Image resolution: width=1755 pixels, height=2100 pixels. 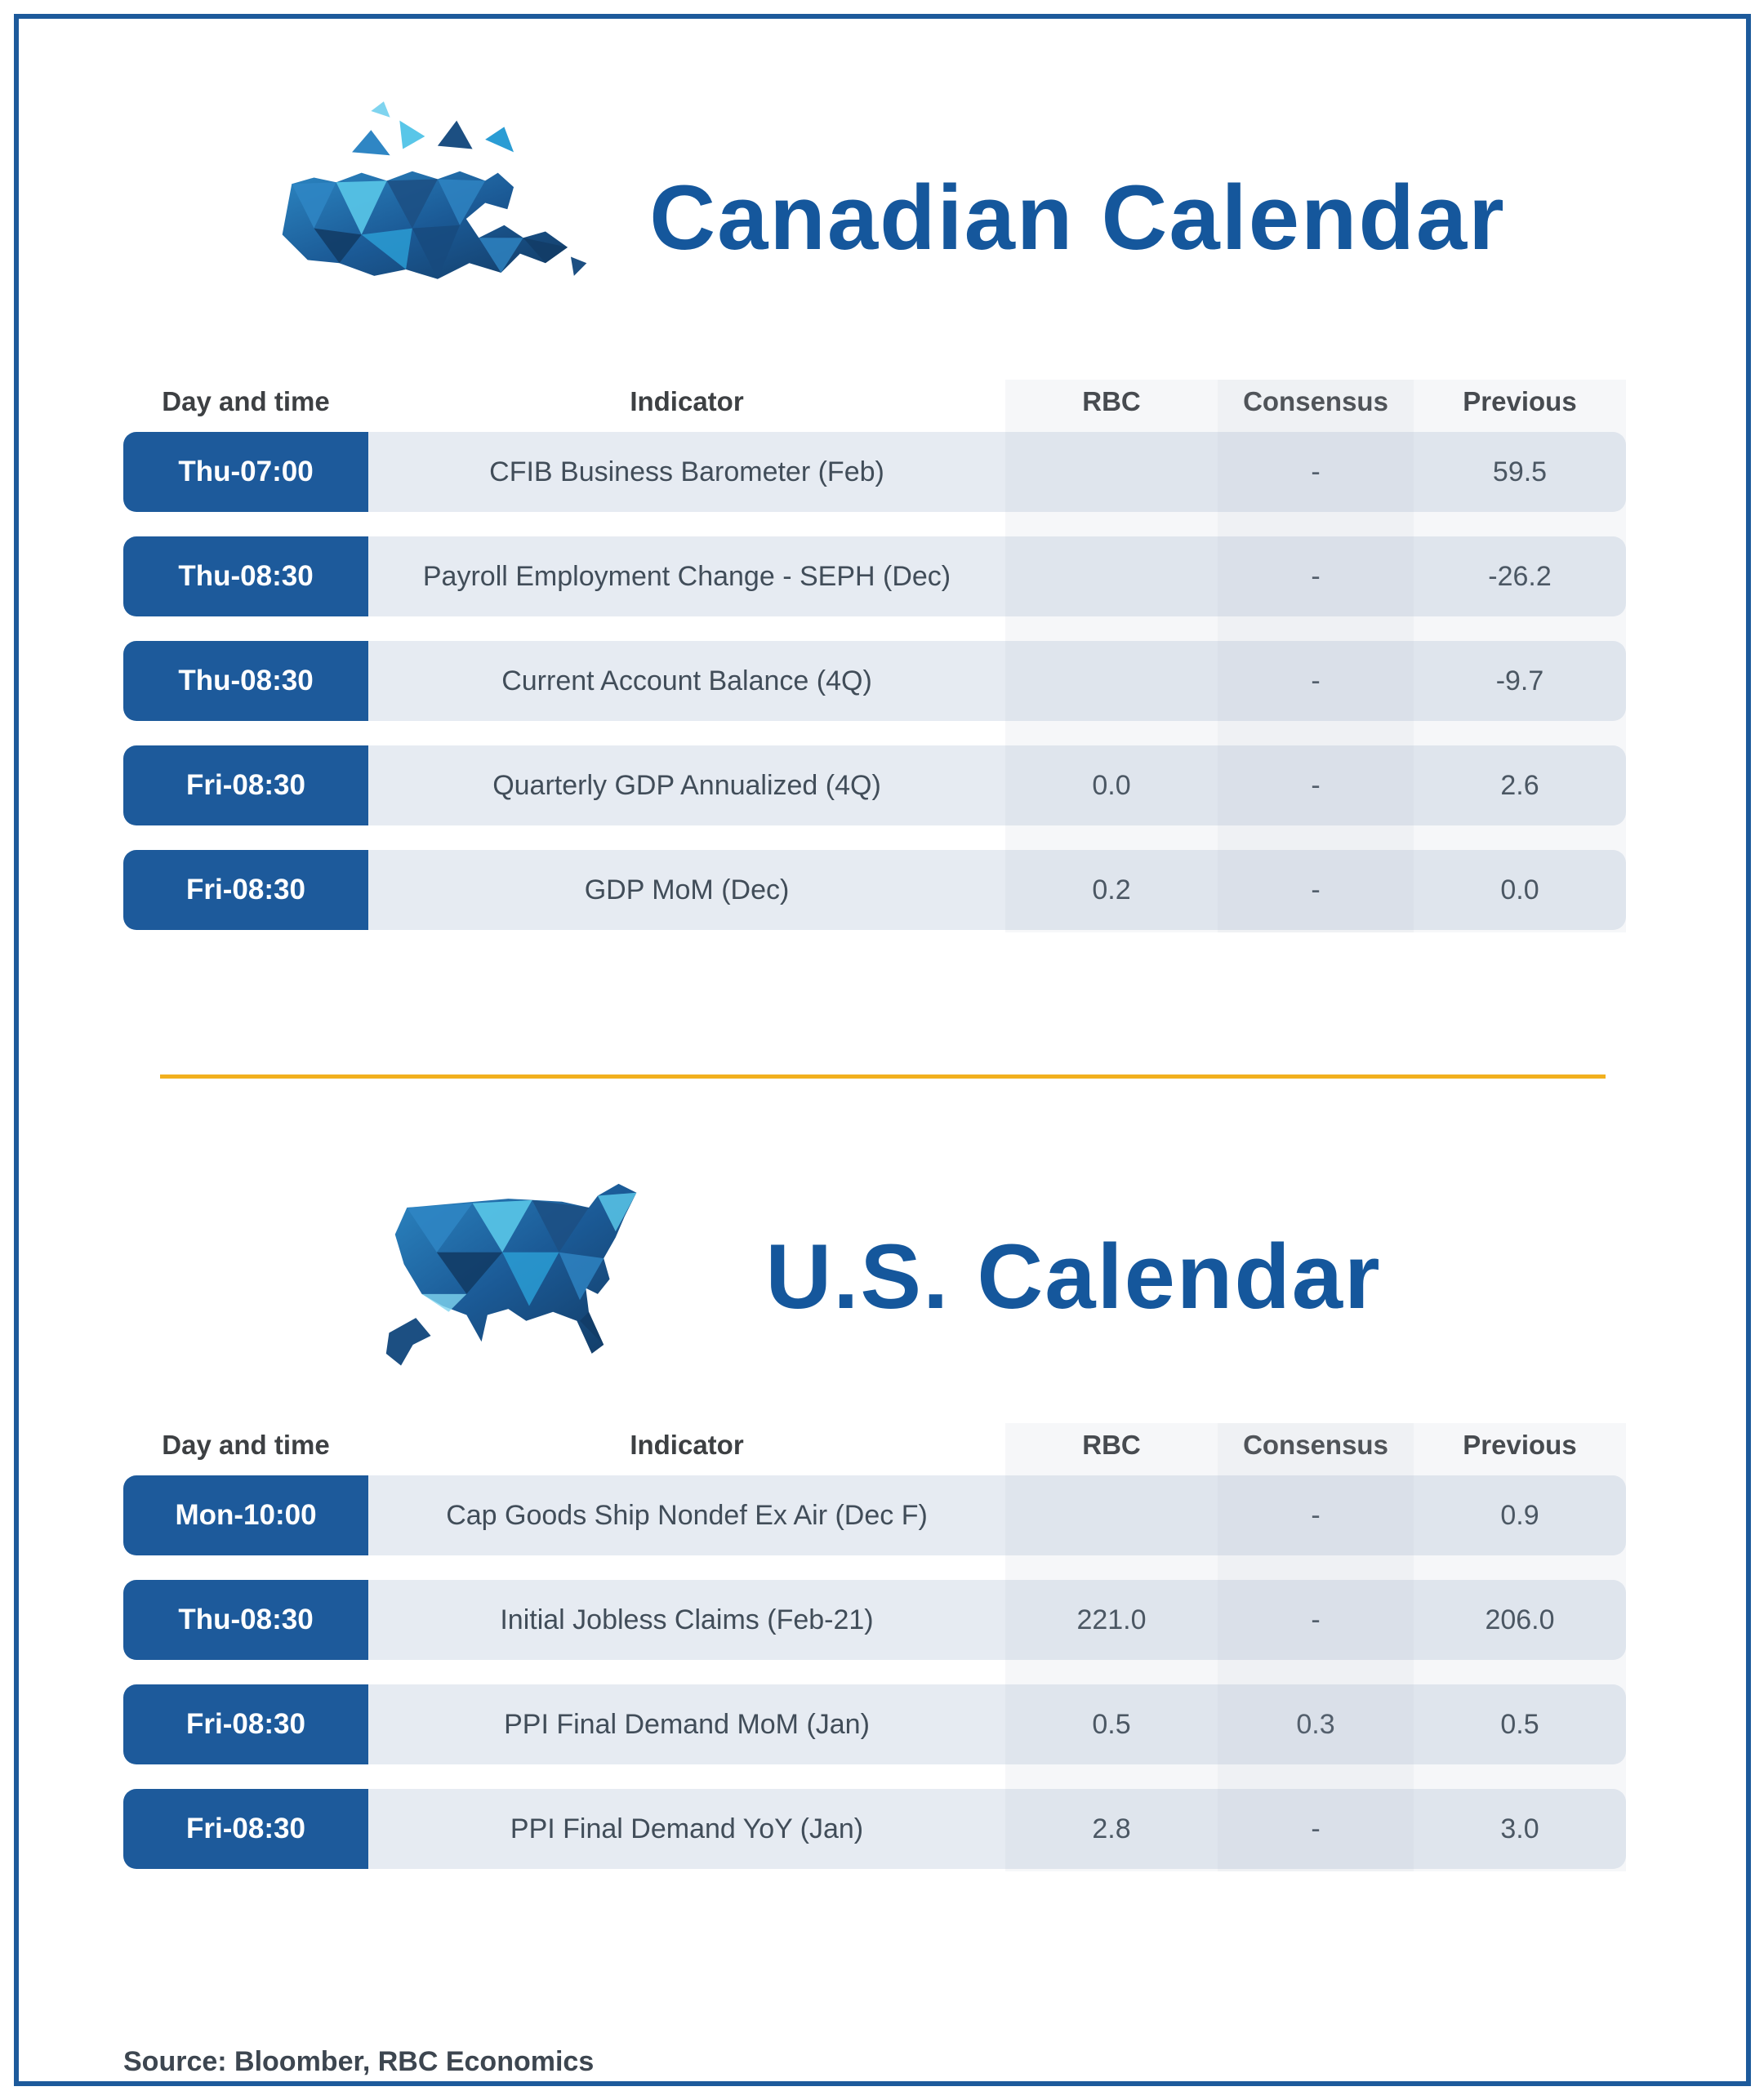 I want to click on day-time-cell: Thu-07:00, so click(x=246, y=472).